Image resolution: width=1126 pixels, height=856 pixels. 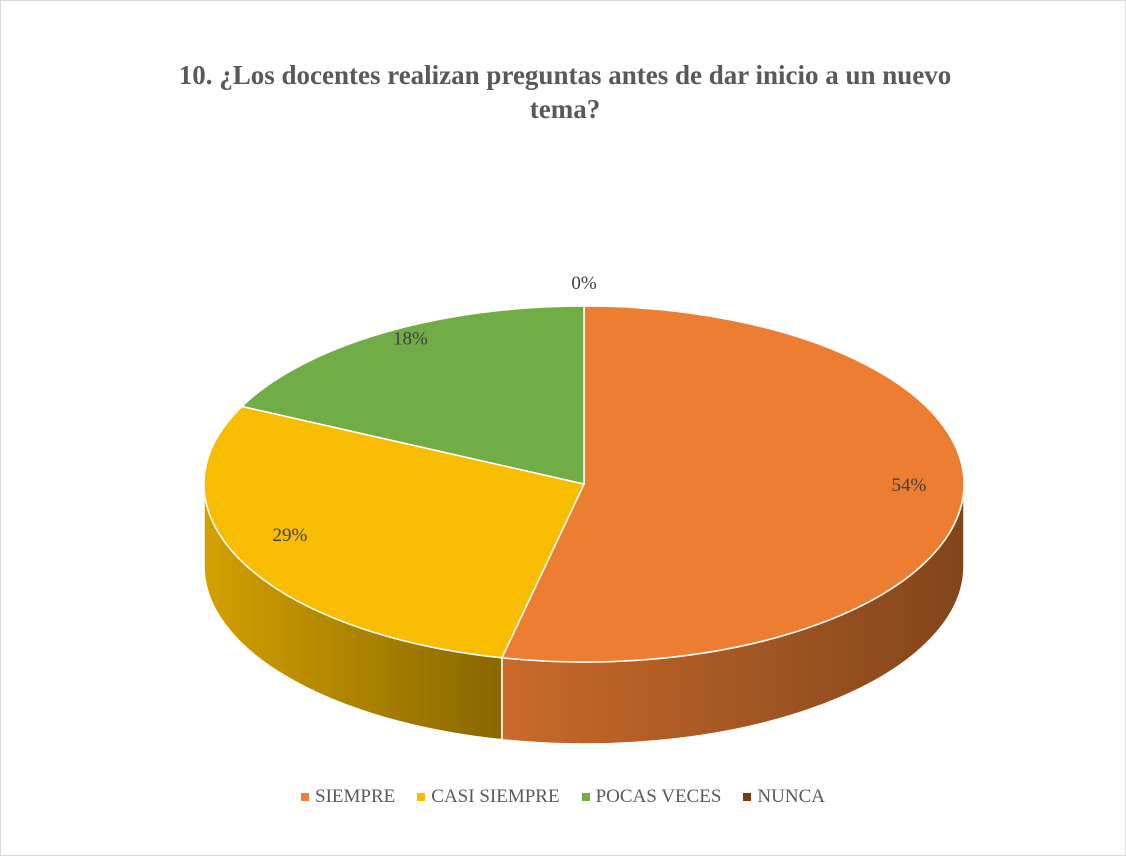 What do you see at coordinates (658, 796) in the screenshot?
I see `legend-label: POCAS VECES` at bounding box center [658, 796].